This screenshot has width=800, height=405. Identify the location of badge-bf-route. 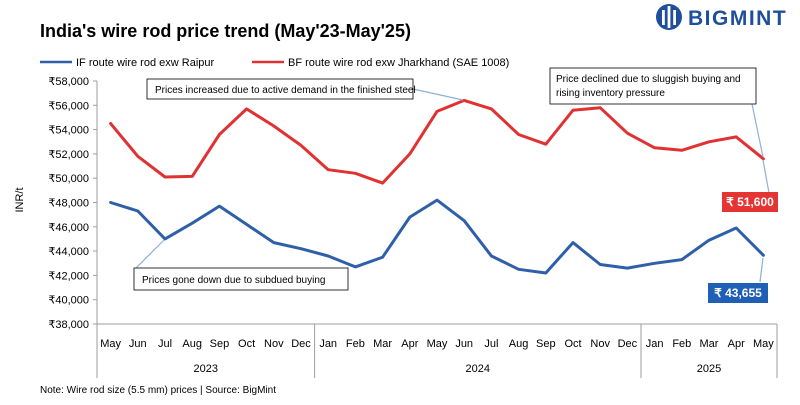
(750, 202).